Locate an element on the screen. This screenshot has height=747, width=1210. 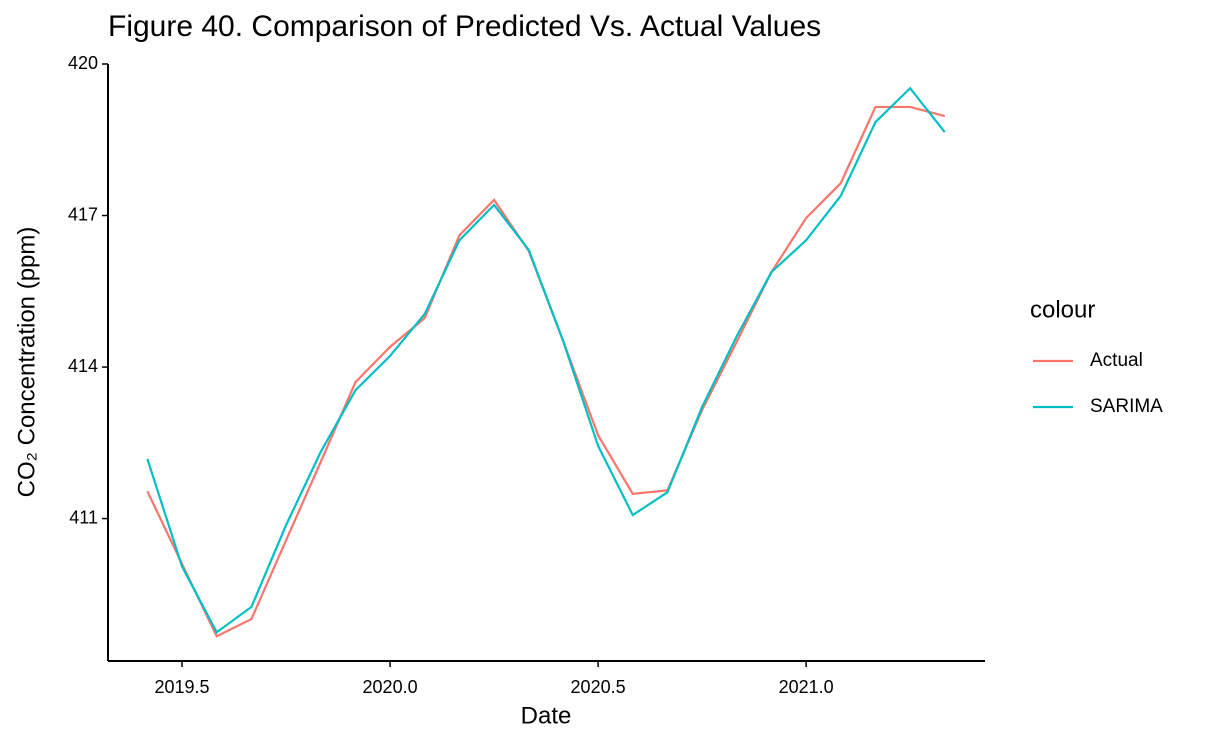
y-tick-label: 414 is located at coordinates (83, 366).